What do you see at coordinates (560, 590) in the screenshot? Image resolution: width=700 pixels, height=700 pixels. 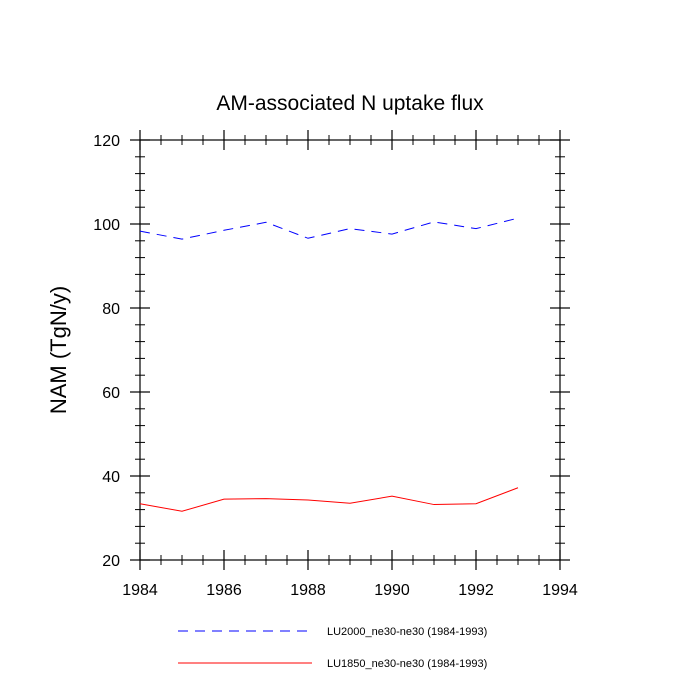 I see `x-tick-label: 1994` at bounding box center [560, 590].